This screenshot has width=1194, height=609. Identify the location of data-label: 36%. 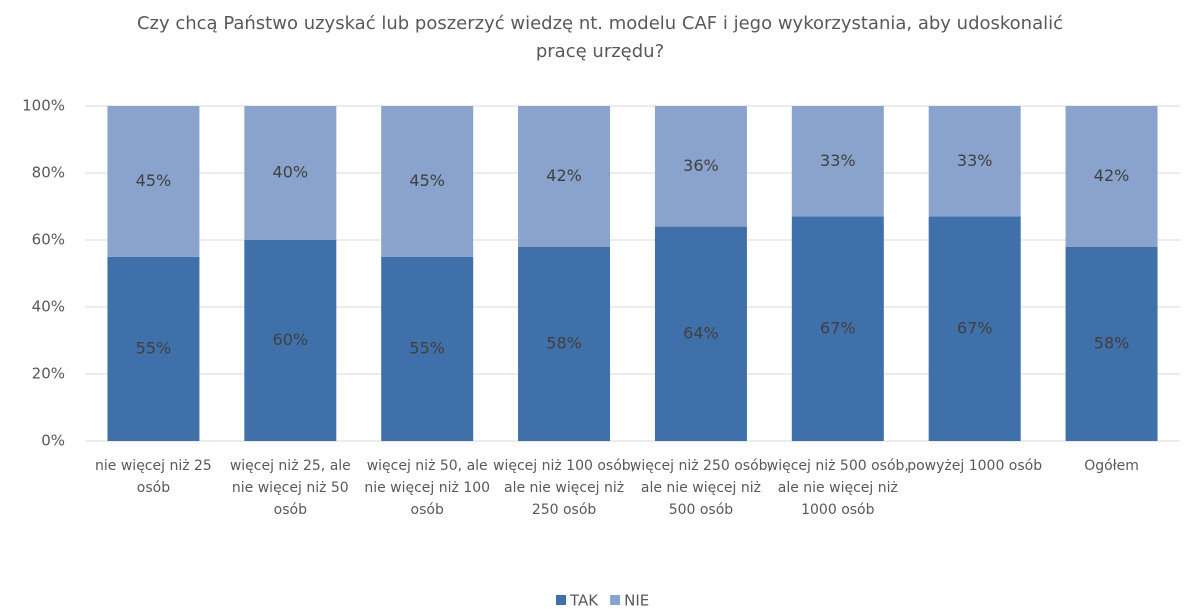
(701, 165).